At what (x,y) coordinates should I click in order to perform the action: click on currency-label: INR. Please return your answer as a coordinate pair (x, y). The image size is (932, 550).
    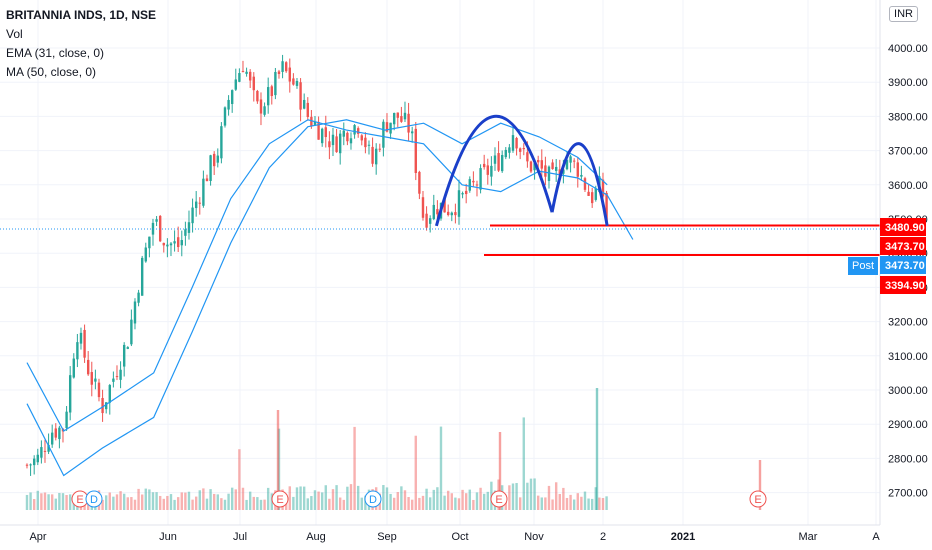
    Looking at the image, I should click on (903, 14).